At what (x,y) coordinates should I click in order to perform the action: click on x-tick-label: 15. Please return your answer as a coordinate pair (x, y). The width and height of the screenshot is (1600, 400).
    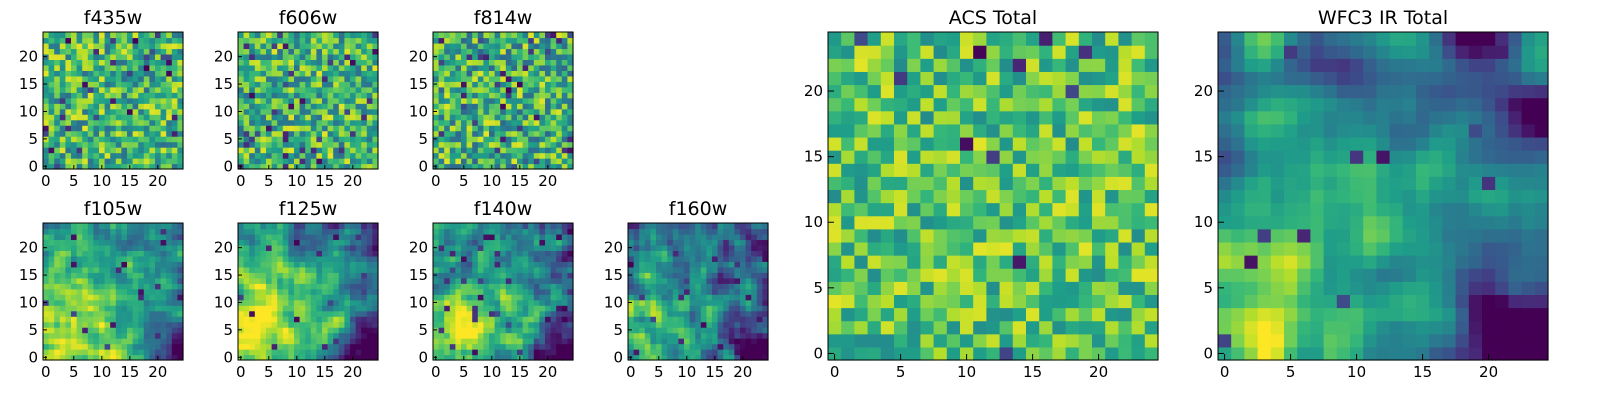
    Looking at the image, I should click on (519, 372).